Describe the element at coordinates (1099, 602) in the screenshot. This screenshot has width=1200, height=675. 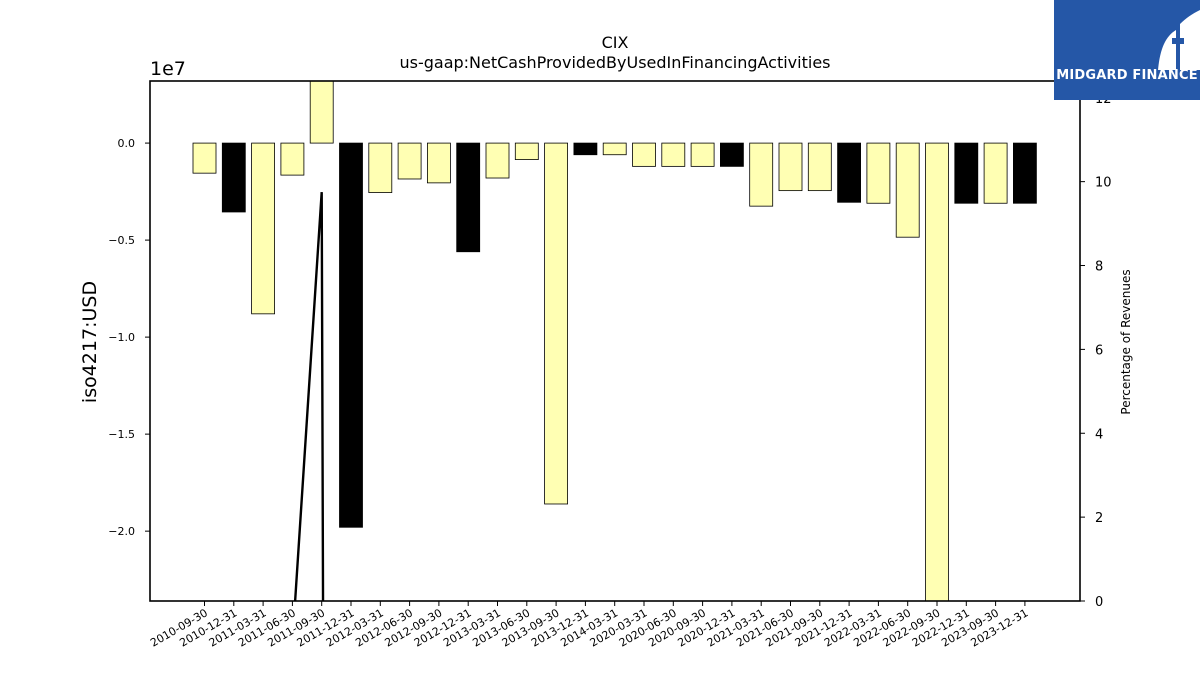
I see `y2-tick-label: 0` at that location.